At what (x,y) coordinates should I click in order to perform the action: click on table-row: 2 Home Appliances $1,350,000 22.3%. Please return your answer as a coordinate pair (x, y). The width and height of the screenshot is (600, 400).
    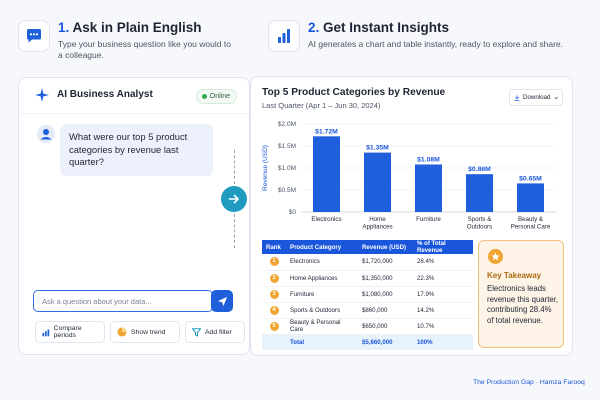
    Looking at the image, I should click on (367, 278).